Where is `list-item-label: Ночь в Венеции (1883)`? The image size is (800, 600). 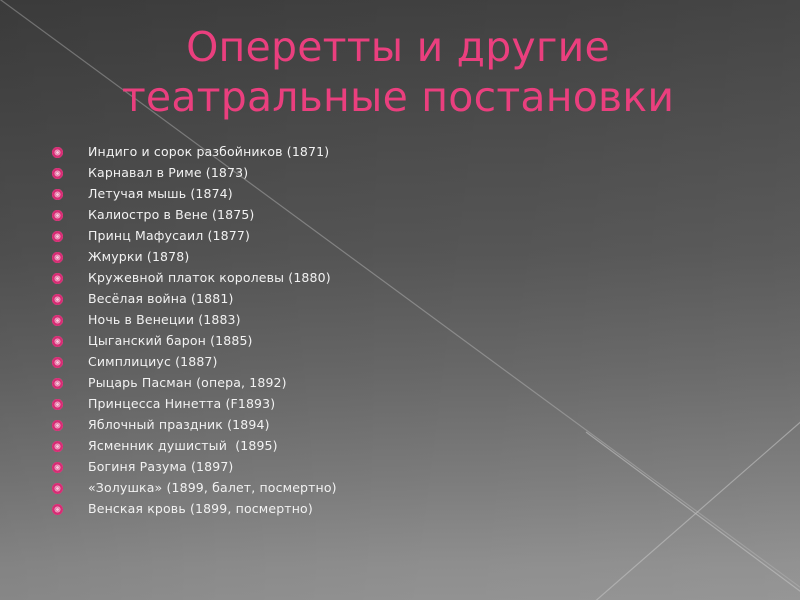 list-item-label: Ночь в Венеции (1883) is located at coordinates (164, 320).